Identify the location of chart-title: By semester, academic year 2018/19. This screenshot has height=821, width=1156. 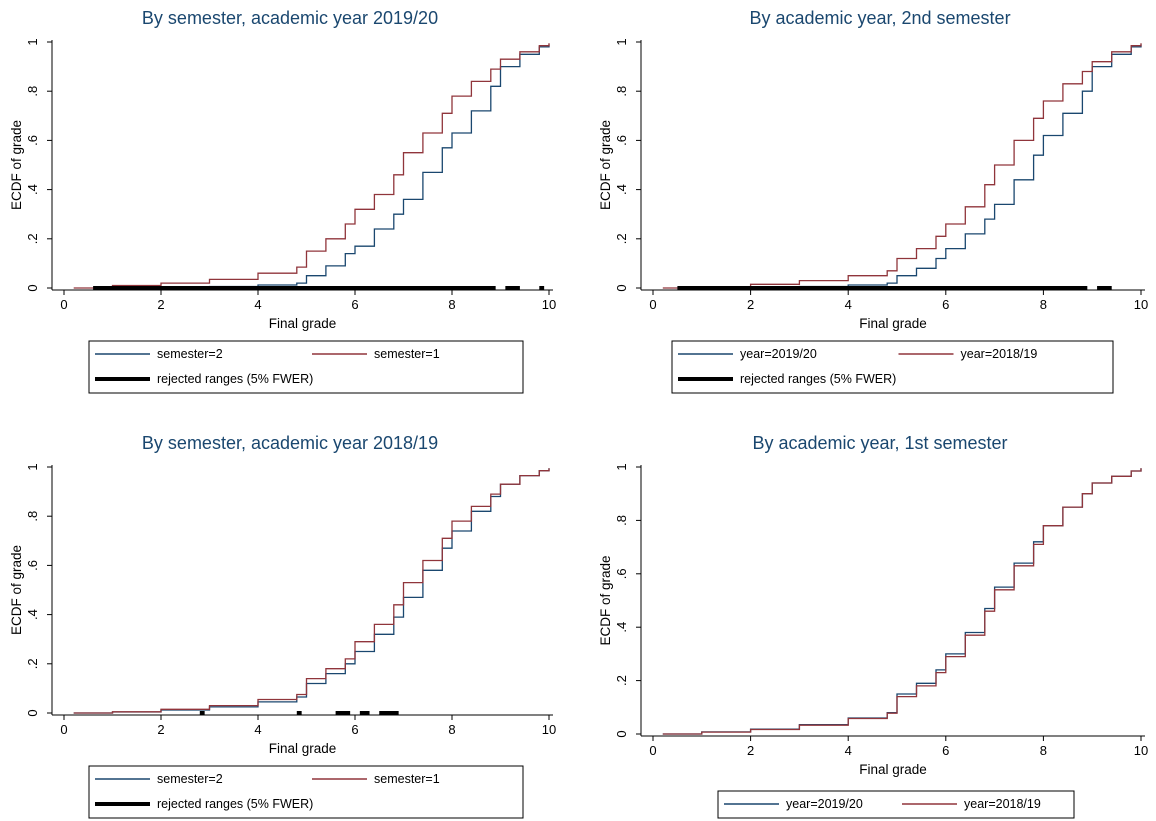
(290, 443).